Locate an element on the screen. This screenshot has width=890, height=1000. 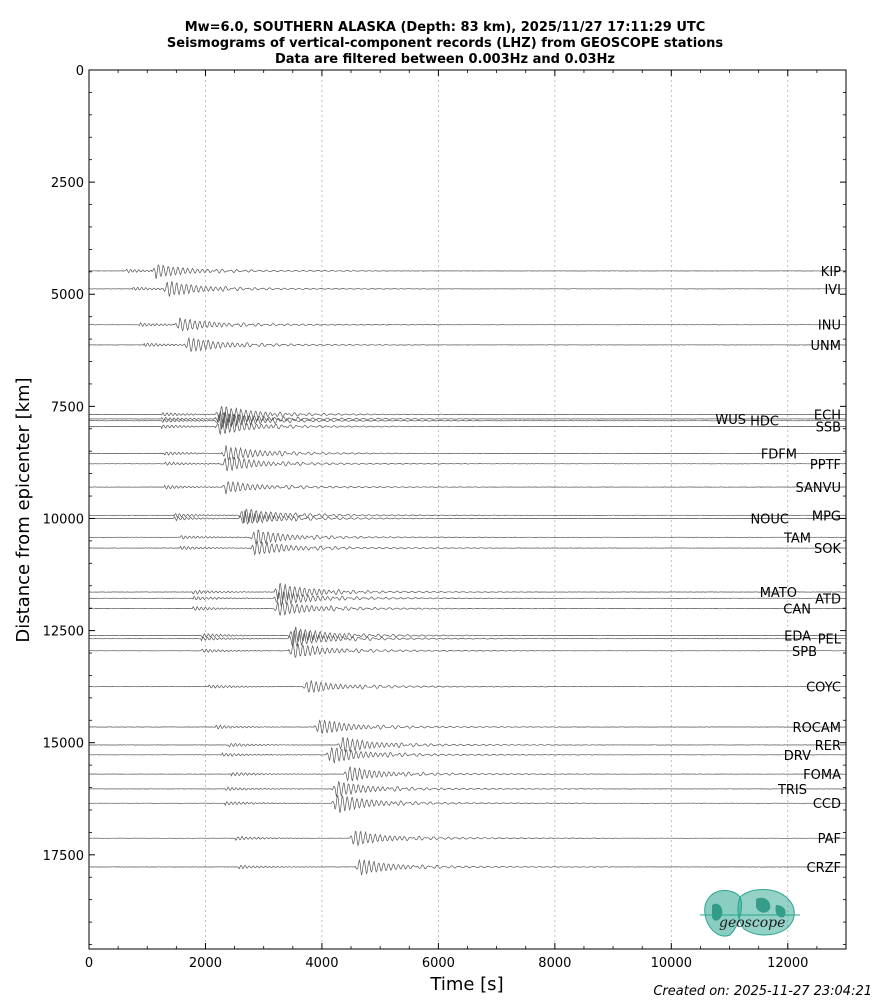
x-tick-label: 4000 is located at coordinates (321, 963).